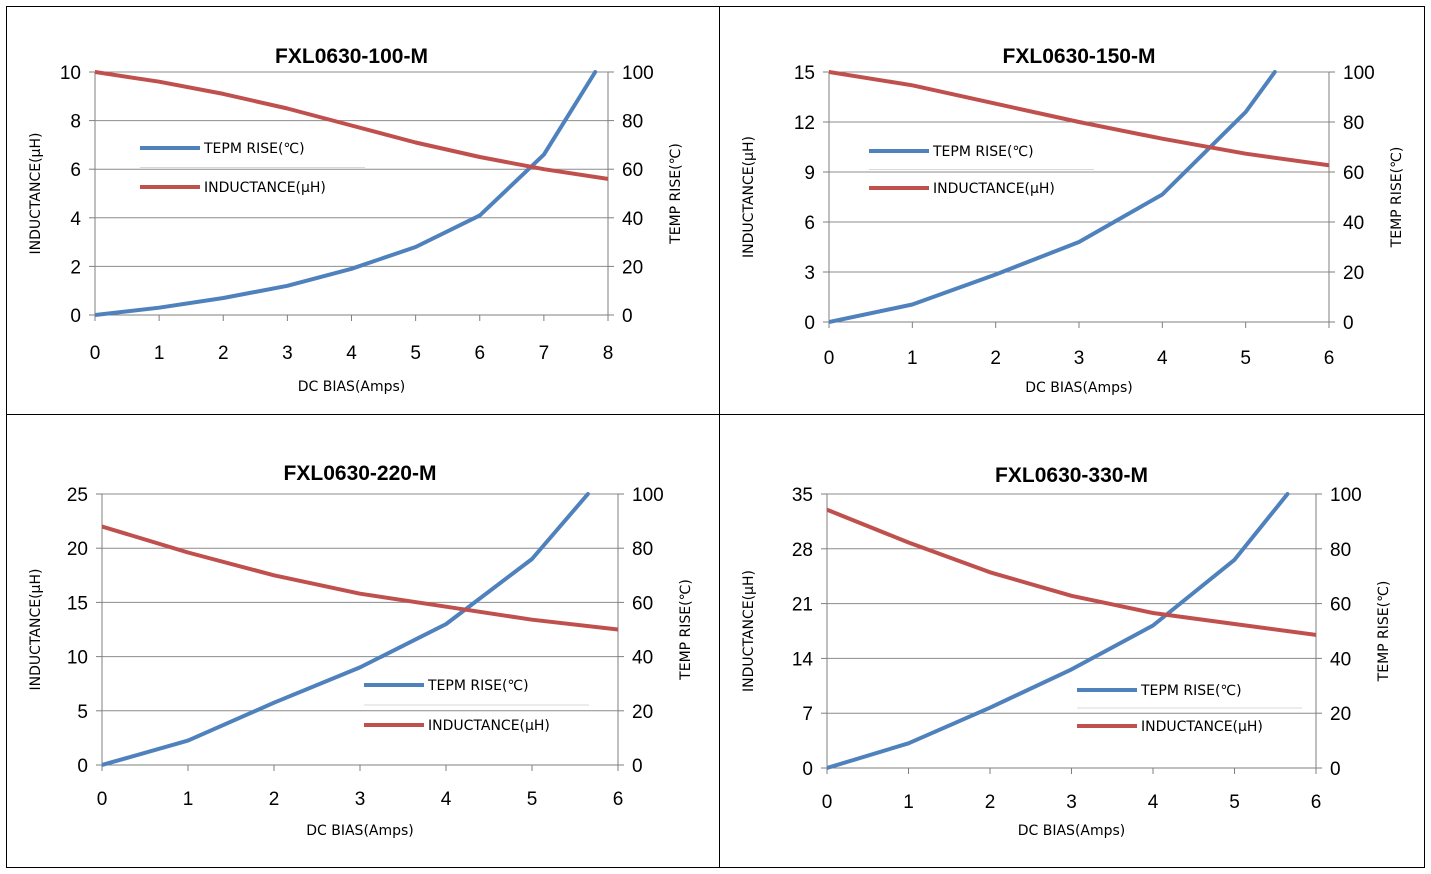  I want to click on y-left-tick-label: 5, so click(82, 712).